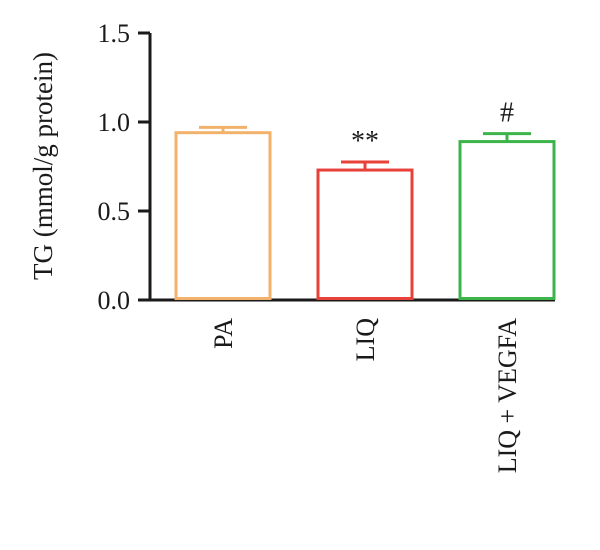  What do you see at coordinates (365, 395) in the screenshot?
I see `category-labels: PA LIQ LIQ + VEGFA` at bounding box center [365, 395].